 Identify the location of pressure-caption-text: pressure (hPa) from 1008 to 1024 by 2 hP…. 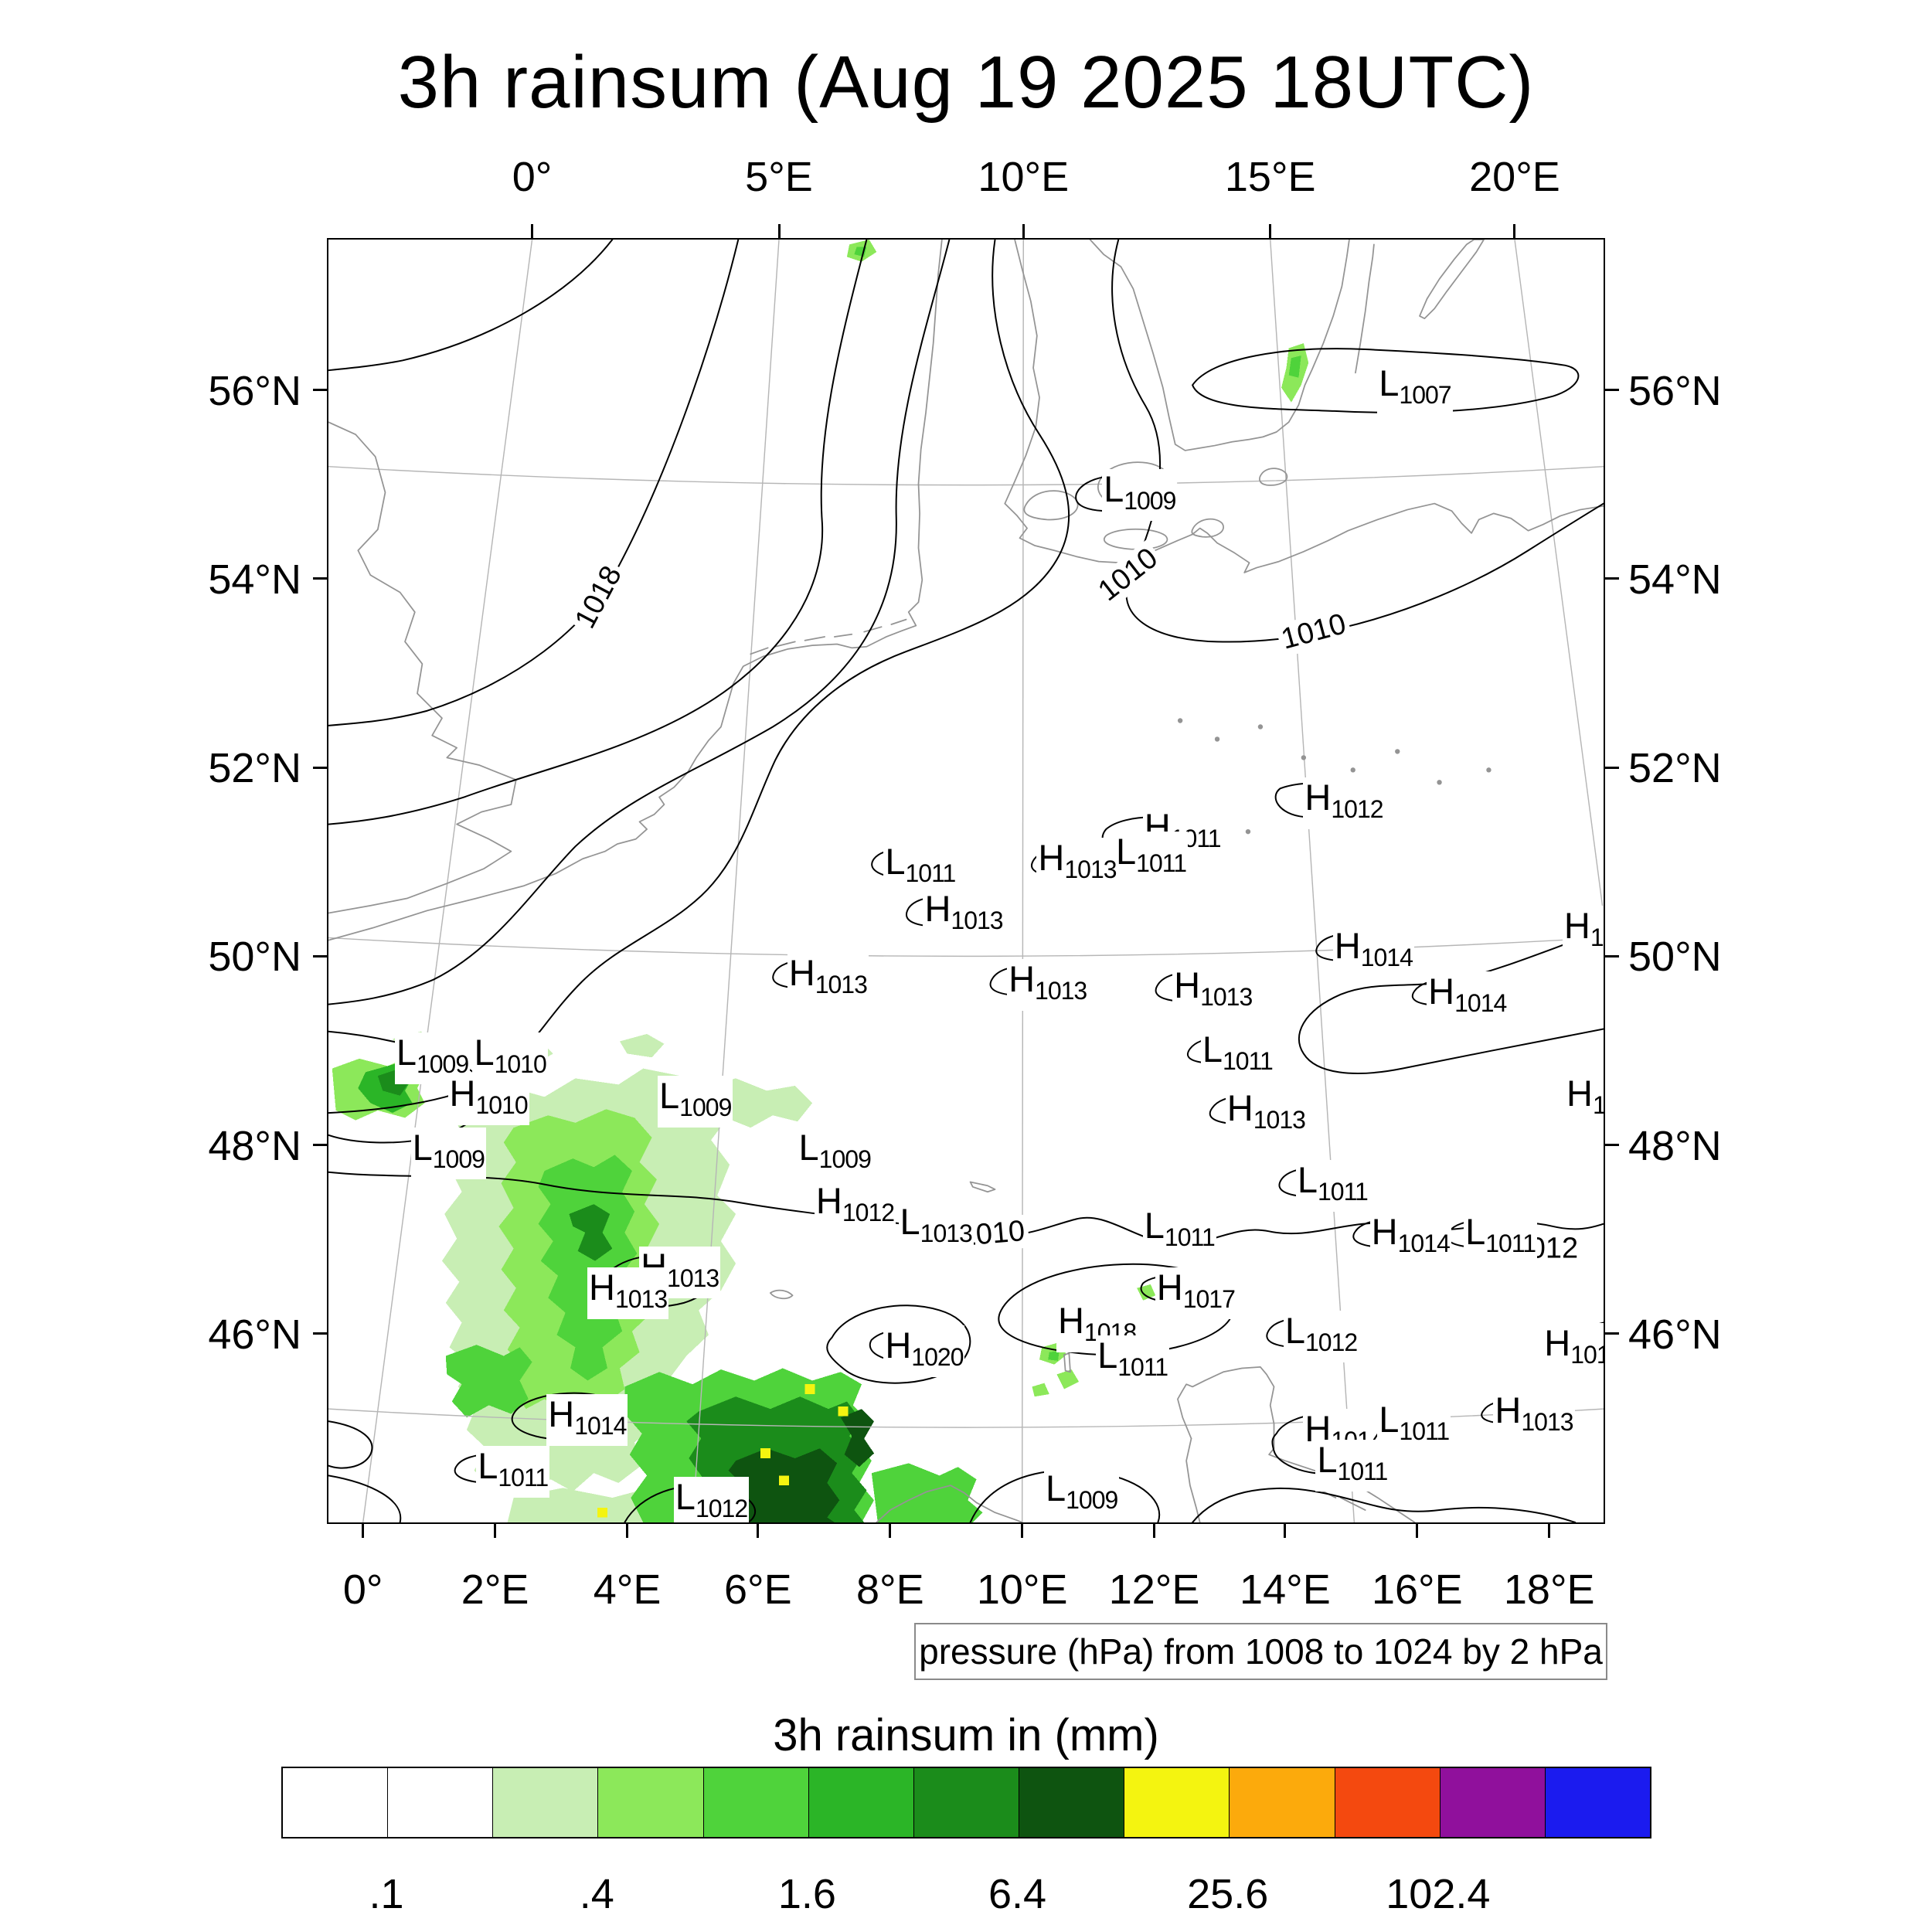
(1261, 1652).